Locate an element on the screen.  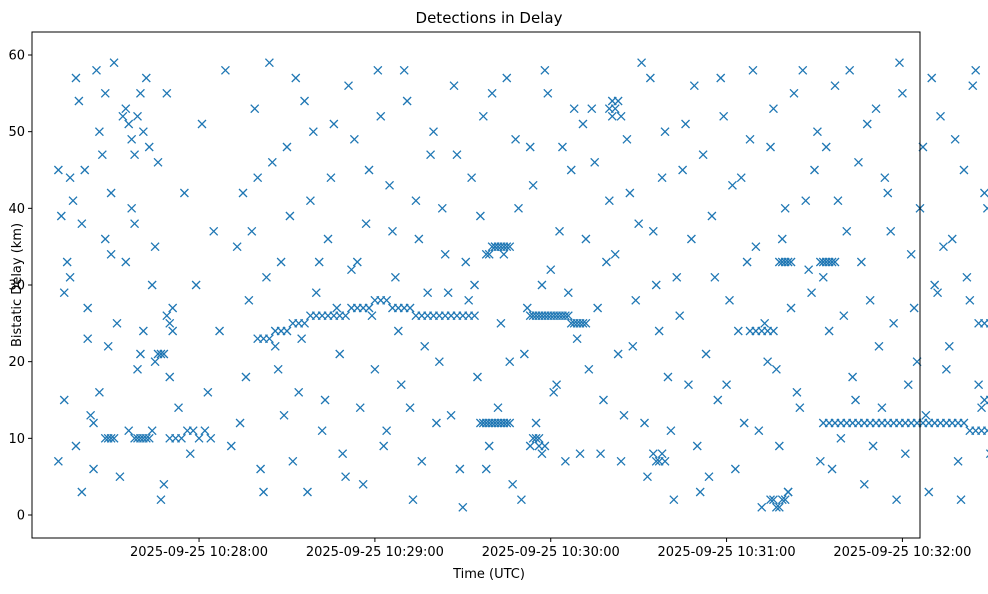
x-axis-label: Time (UTC) is located at coordinates (488, 574).